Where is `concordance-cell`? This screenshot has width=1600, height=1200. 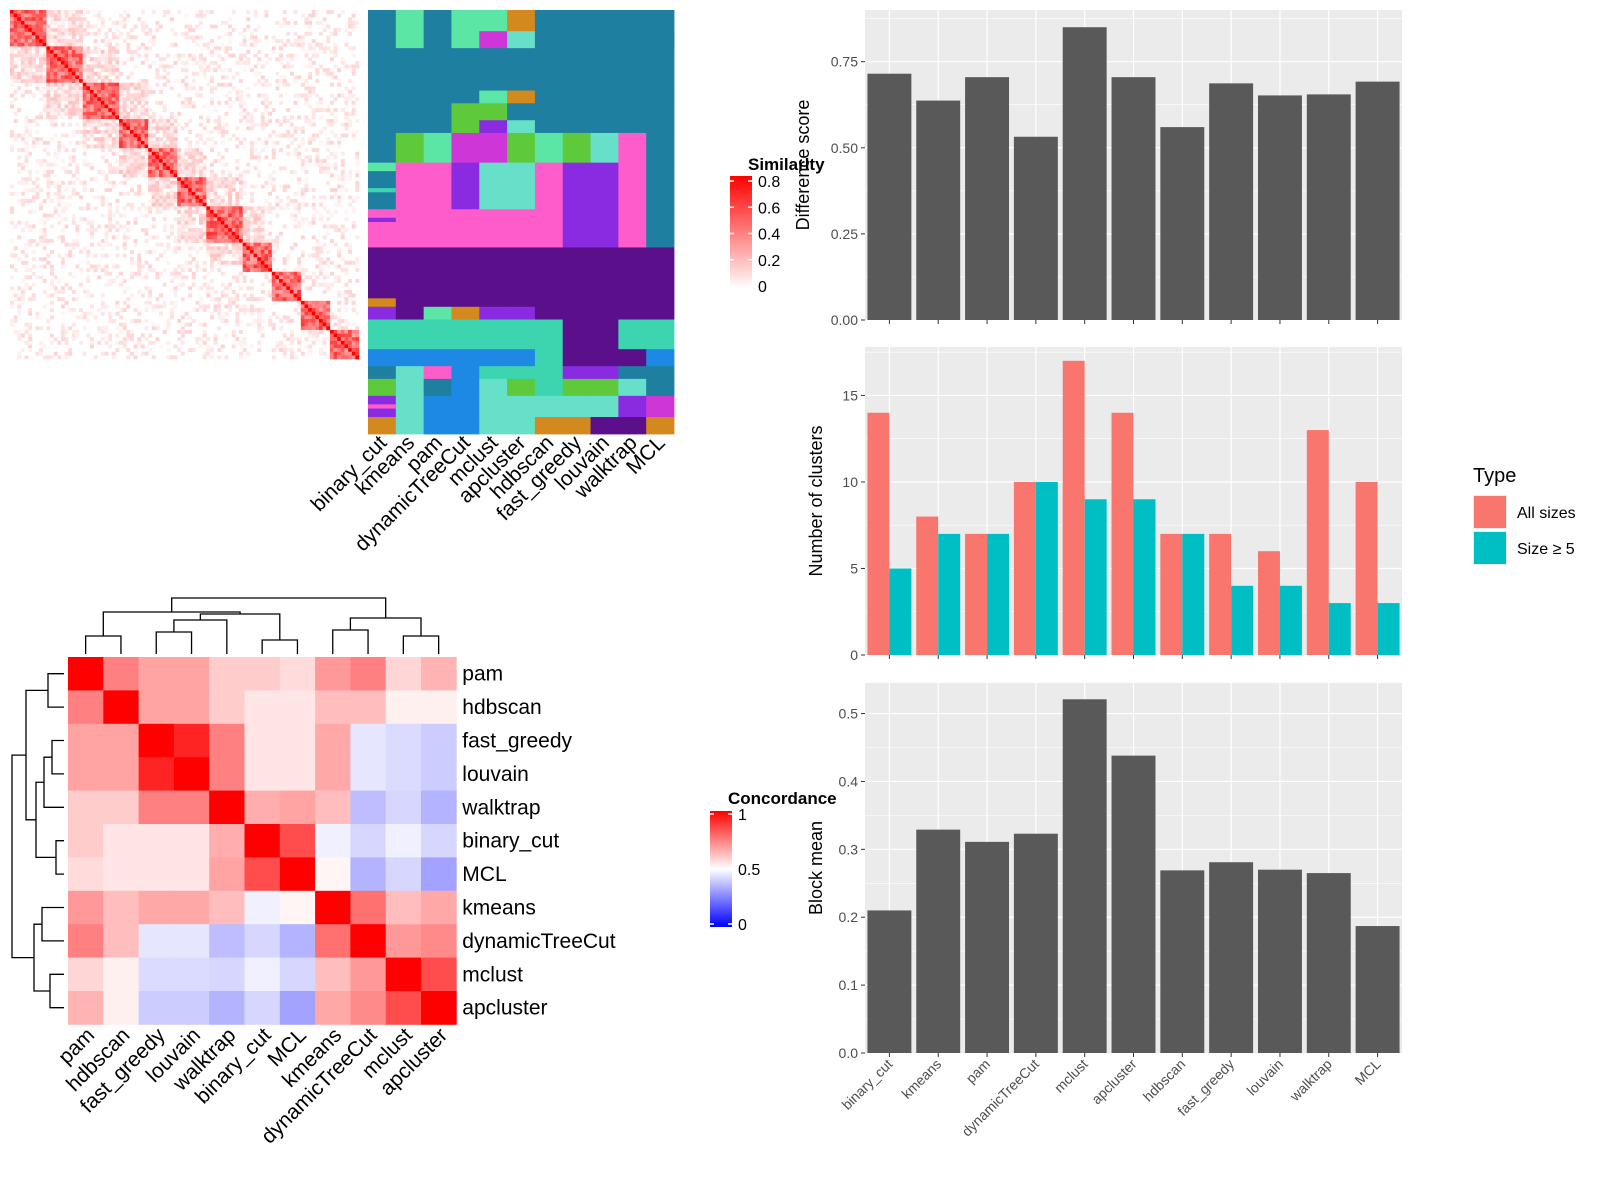 concordance-cell is located at coordinates (262, 807).